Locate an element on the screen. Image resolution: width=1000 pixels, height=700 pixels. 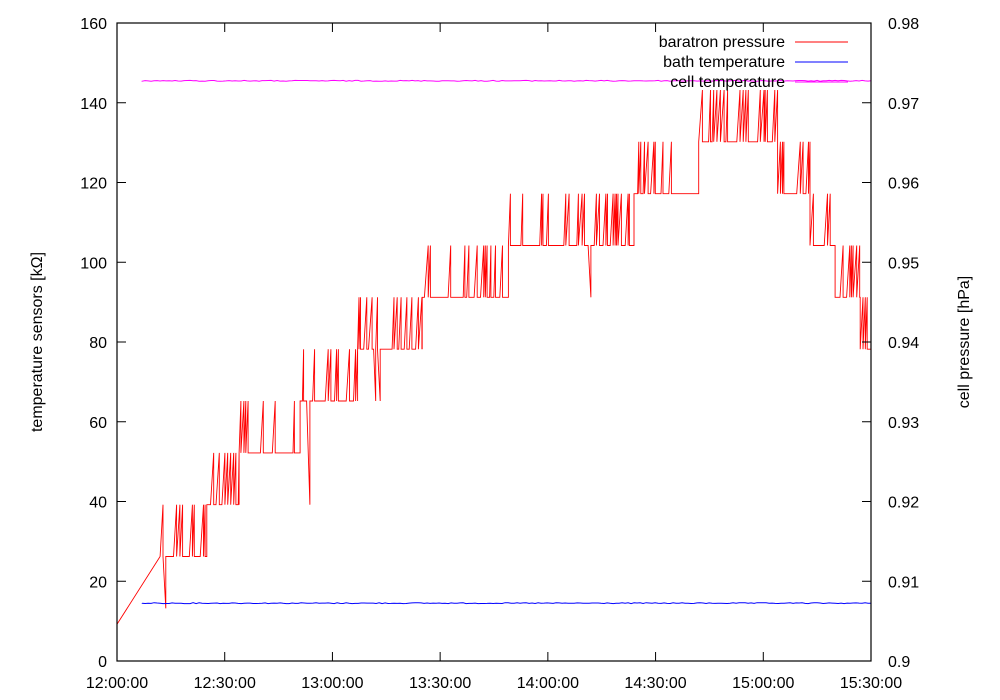
y-left-tick-label: 160 is located at coordinates (93, 24).